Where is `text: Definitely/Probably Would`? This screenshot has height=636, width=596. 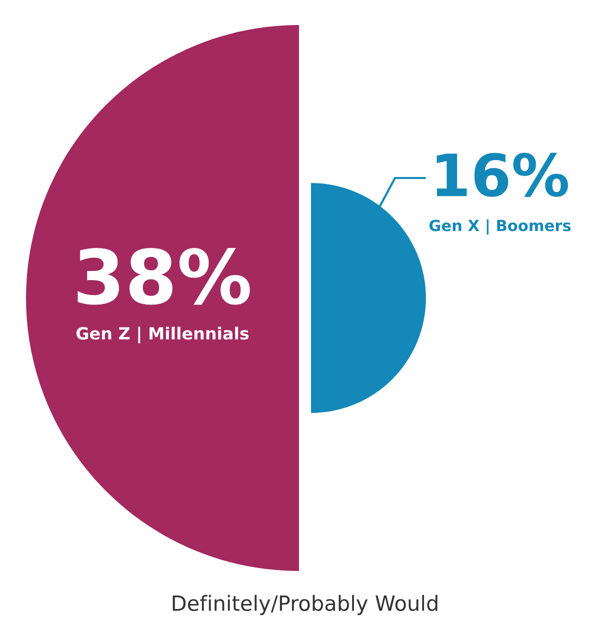
text: Definitely/Probably Would is located at coordinates (305, 605).